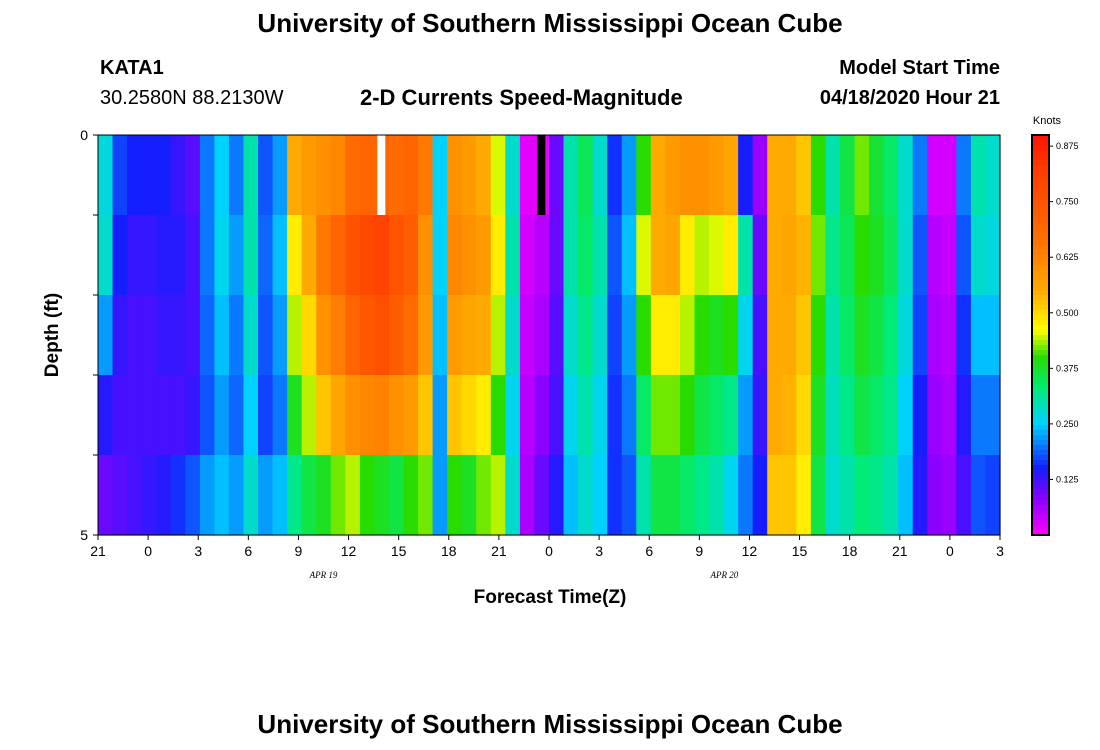  Describe the element at coordinates (449, 551) in the screenshot. I see `x-tick-label: 18` at that location.